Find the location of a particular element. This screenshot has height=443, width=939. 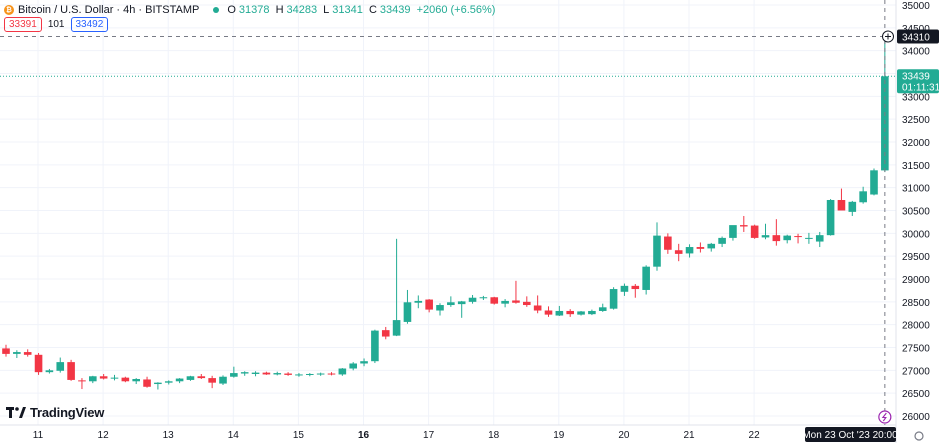

sell-button: 33391 is located at coordinates (23, 24).